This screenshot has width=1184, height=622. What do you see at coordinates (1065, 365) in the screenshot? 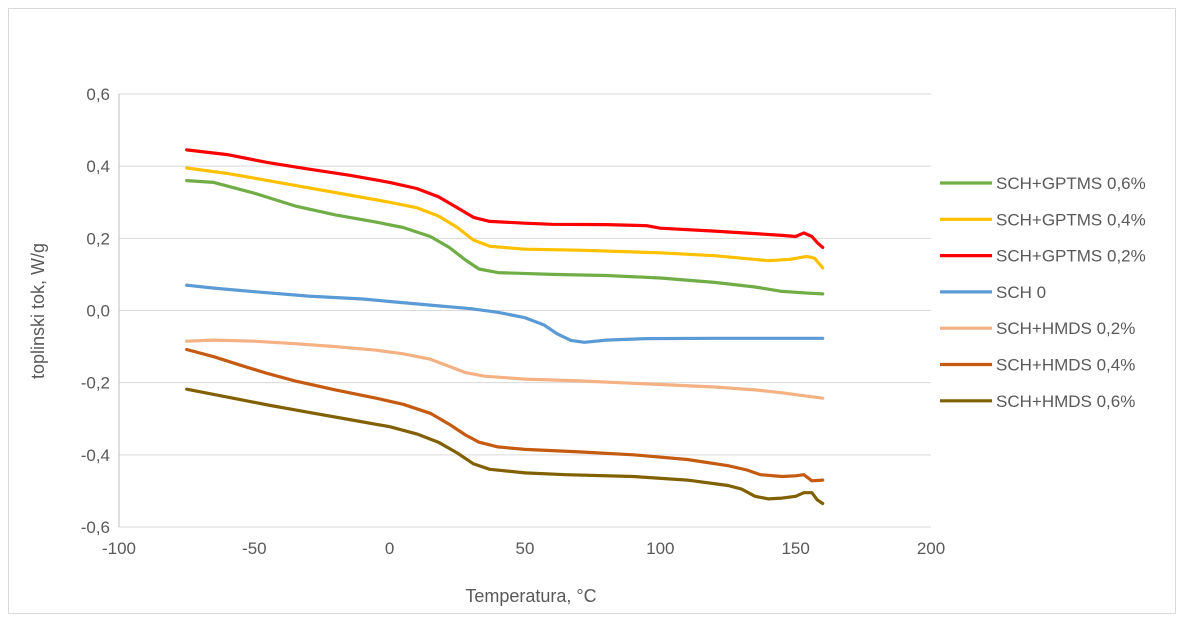
I see `legend-label: SCH+HMDS 0,4%` at bounding box center [1065, 365].